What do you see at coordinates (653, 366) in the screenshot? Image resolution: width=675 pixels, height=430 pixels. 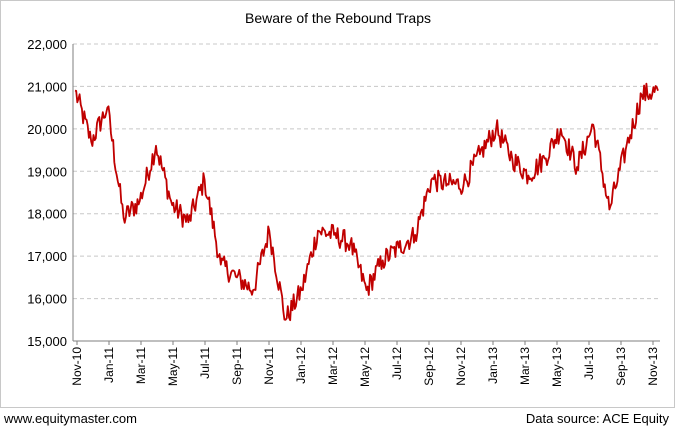 I see `x-tick-label: Nov-13` at bounding box center [653, 366].